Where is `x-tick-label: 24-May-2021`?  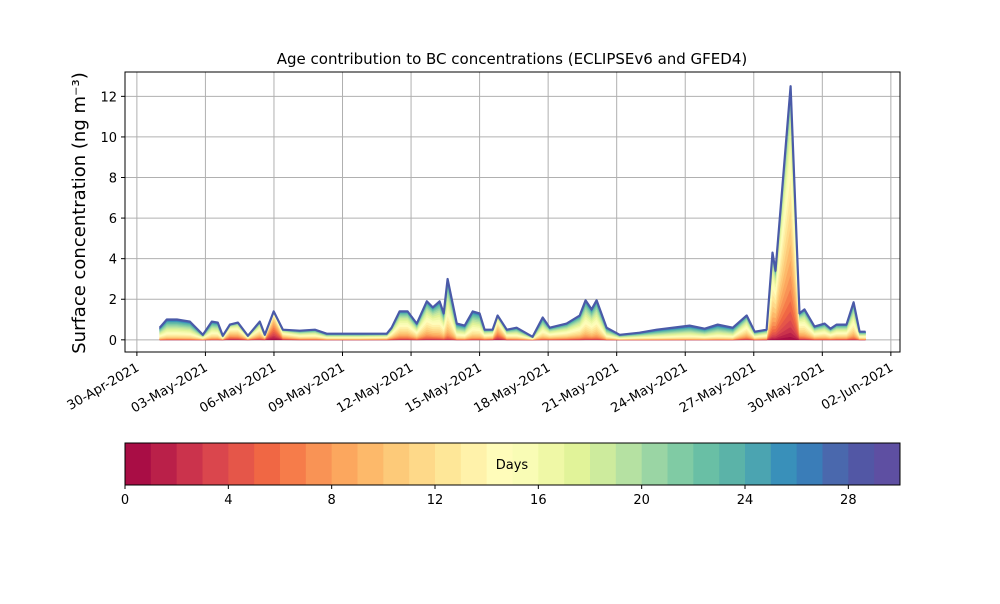
x-tick-label: 24-May-2021 is located at coordinates (650, 388).